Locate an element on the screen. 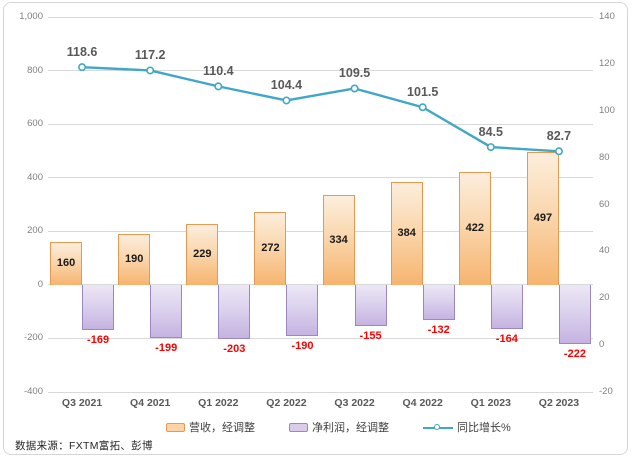 This screenshot has width=635, height=465. growth-point-label: 84.5 is located at coordinates (490, 132).